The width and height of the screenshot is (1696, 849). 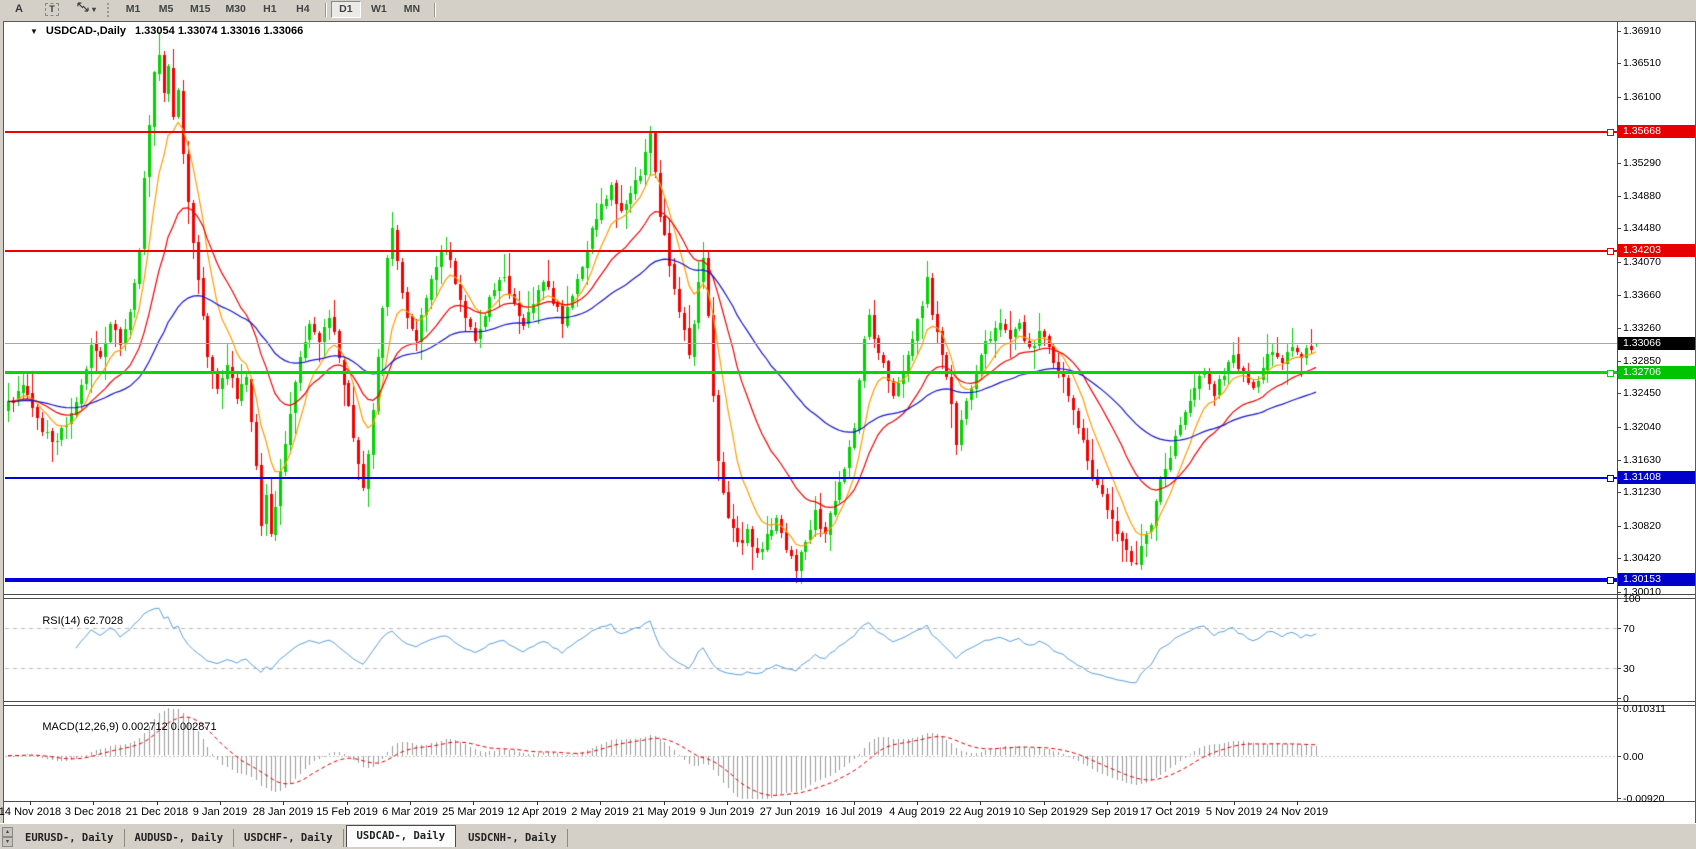 What do you see at coordinates (1642, 460) in the screenshot?
I see `price-axis-label: 1.31630` at bounding box center [1642, 460].